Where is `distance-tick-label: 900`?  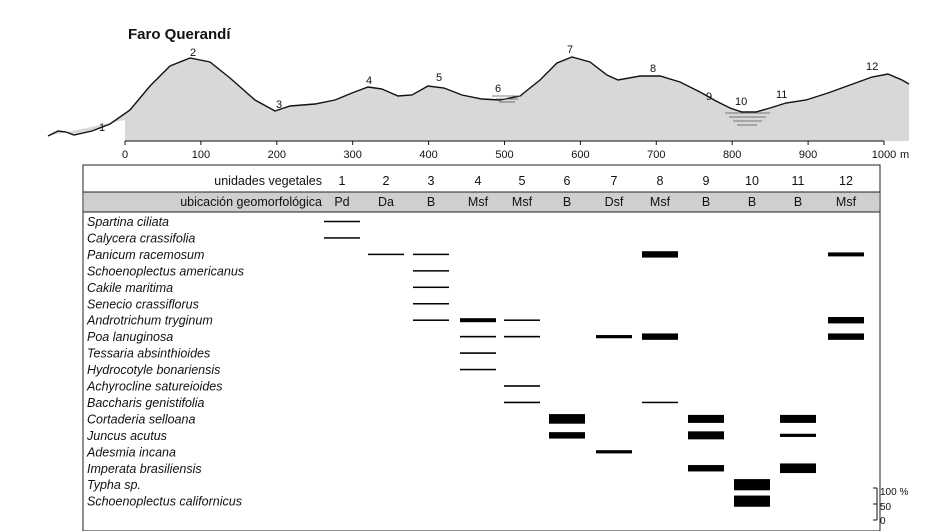
distance-tick-label: 900 is located at coordinates (808, 155).